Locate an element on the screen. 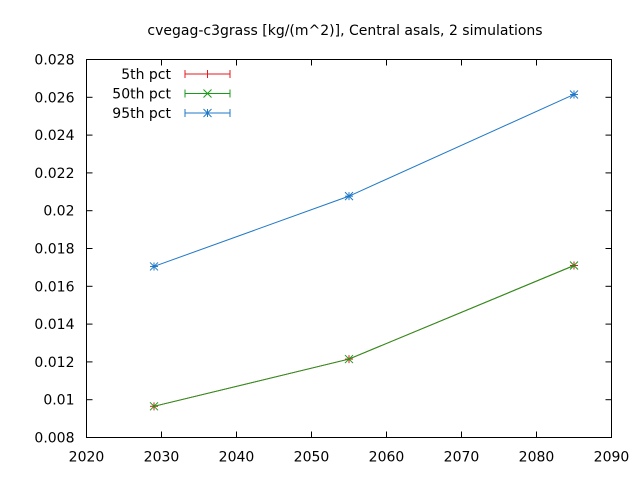 This screenshot has height=480, width=640. legend-item: 50th pct is located at coordinates (171, 95).